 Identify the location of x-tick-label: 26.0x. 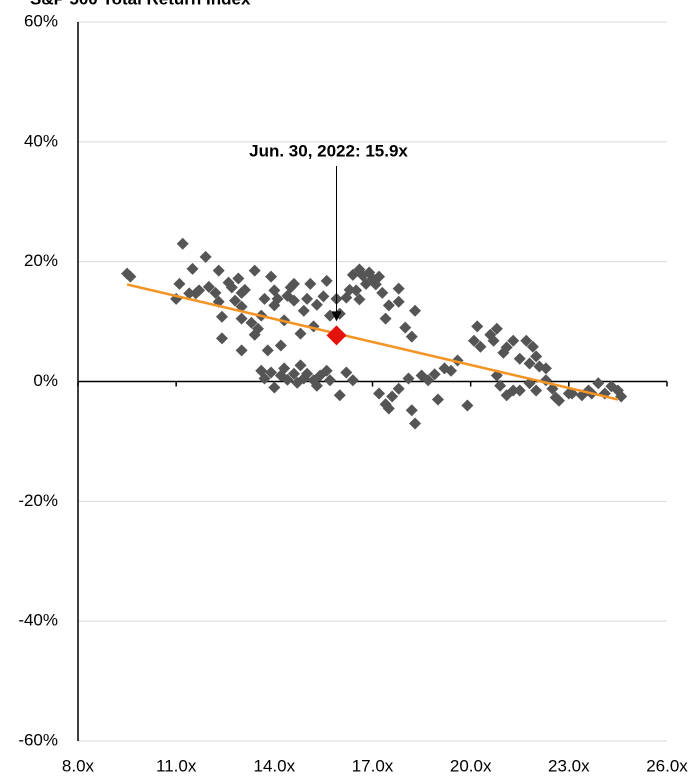
(667, 765).